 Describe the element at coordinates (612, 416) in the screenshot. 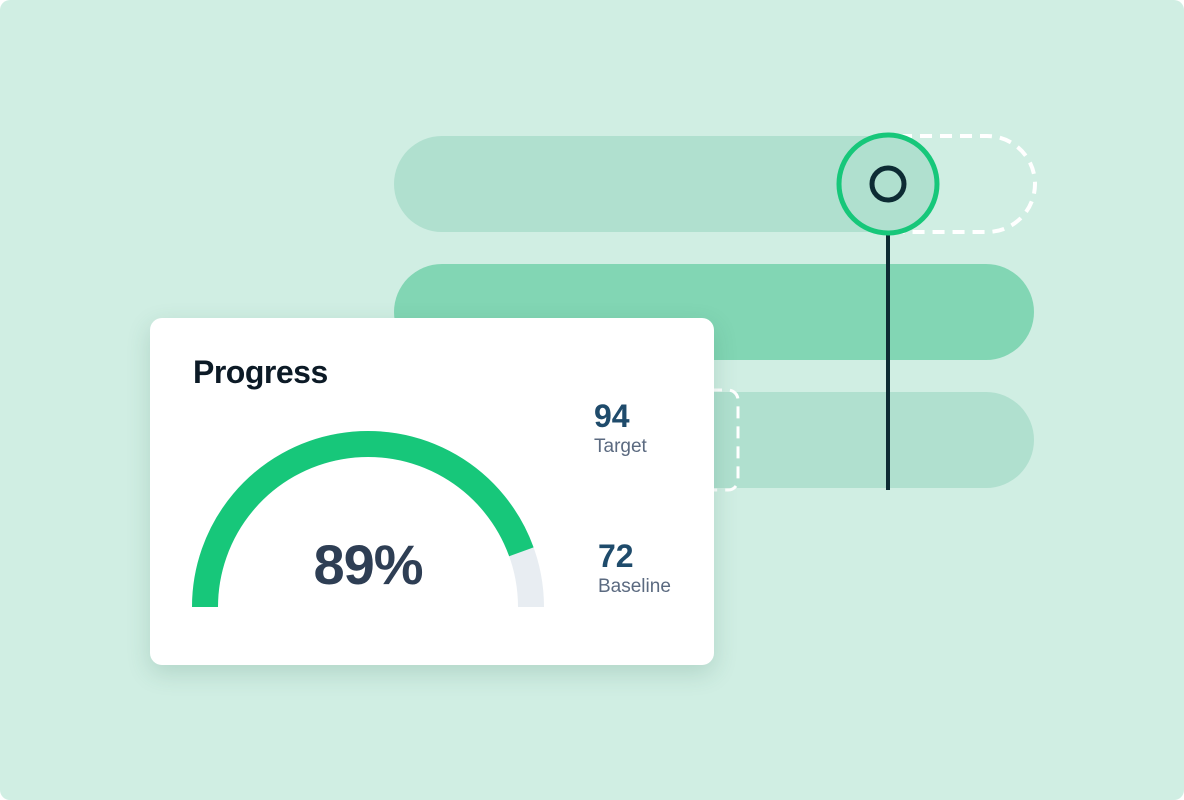

I see `stat-value: 94` at that location.